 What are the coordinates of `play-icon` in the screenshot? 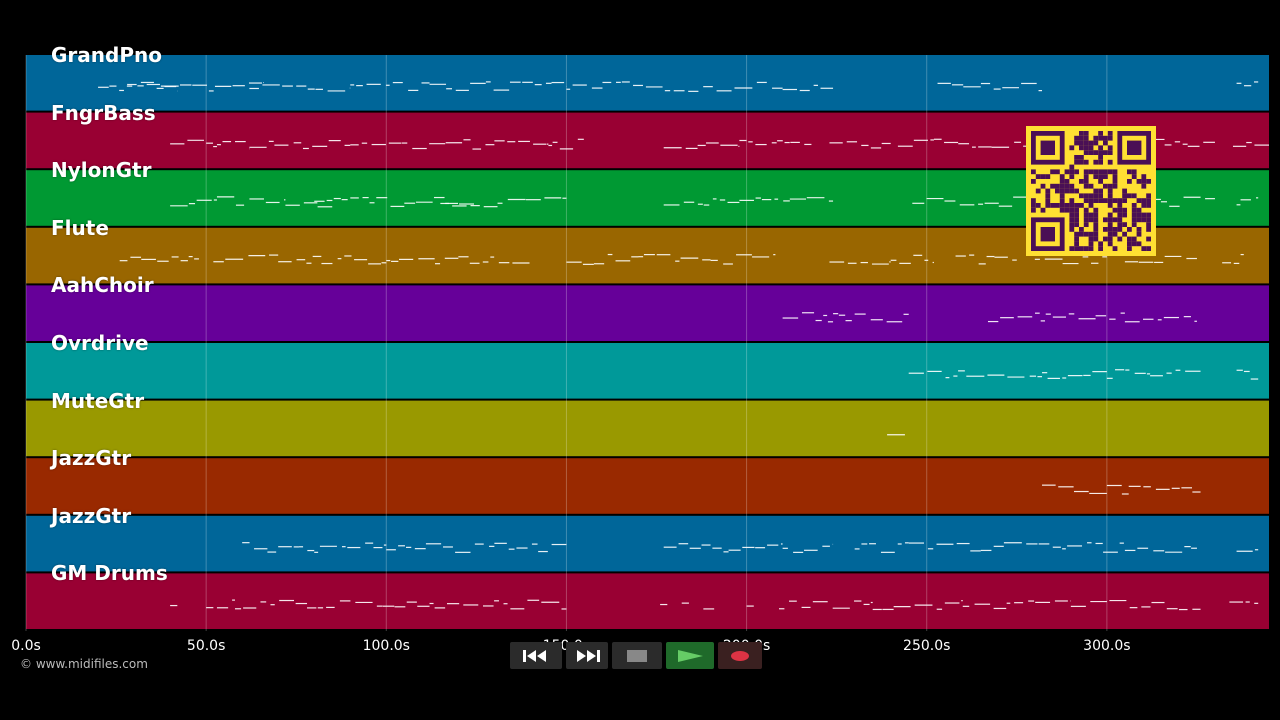 It's located at (690, 655).